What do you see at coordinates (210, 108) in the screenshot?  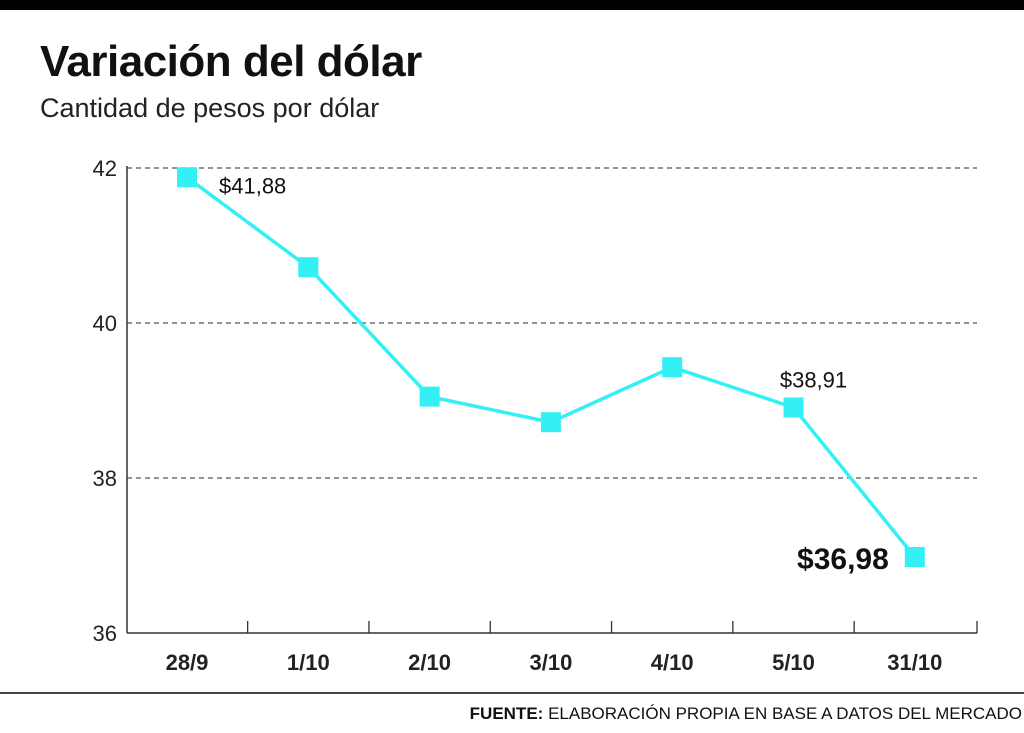 I see `chart-subtitle: Cantidad de pesos por dólar` at bounding box center [210, 108].